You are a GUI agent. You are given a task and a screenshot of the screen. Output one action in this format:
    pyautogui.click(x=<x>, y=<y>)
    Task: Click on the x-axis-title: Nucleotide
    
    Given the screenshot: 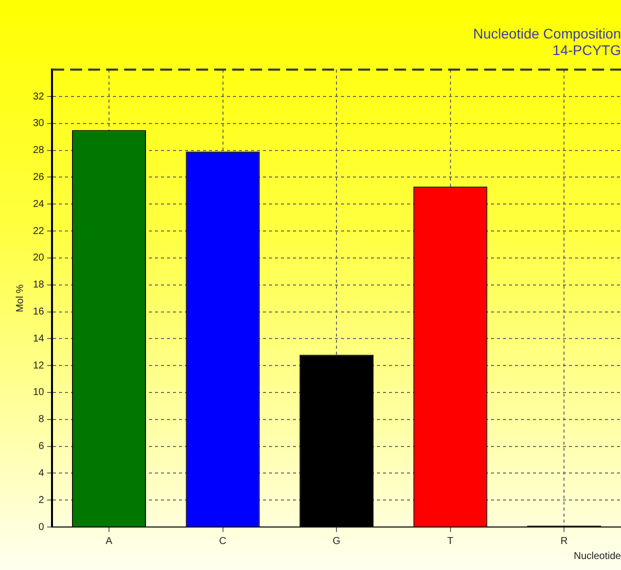 What is the action you would take?
    pyautogui.click(x=597, y=556)
    